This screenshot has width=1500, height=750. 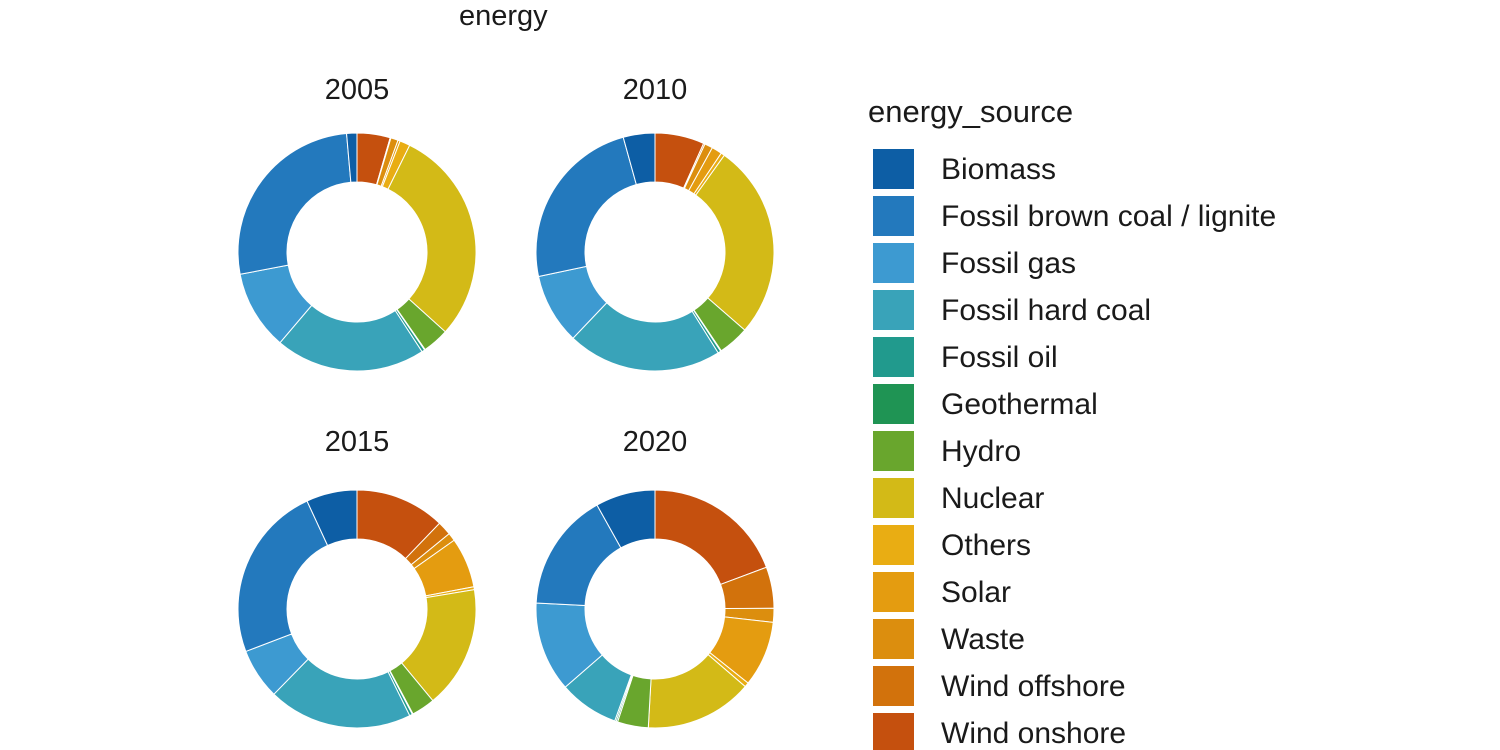 I want to click on legend-label-others: Others, so click(x=986, y=545).